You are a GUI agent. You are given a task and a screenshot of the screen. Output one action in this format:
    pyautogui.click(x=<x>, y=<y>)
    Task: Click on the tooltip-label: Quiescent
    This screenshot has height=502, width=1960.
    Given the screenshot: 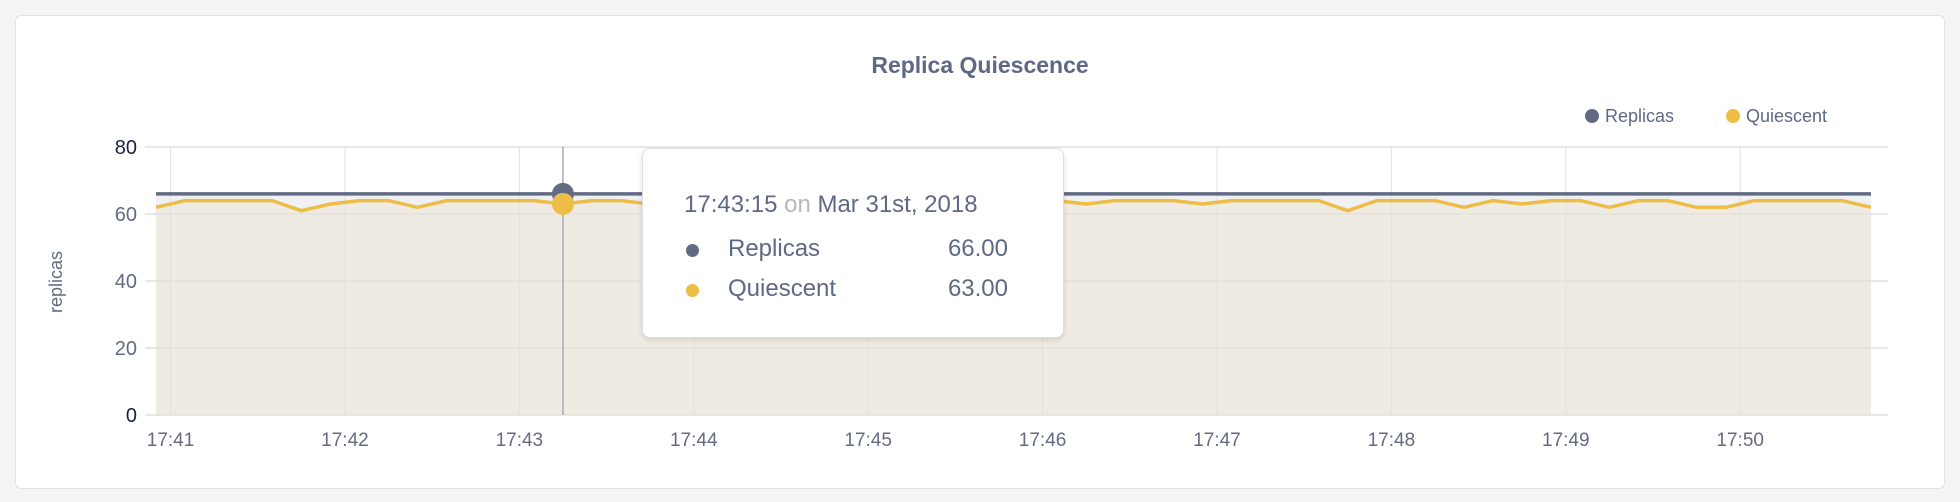 What is the action you would take?
    pyautogui.click(x=782, y=288)
    